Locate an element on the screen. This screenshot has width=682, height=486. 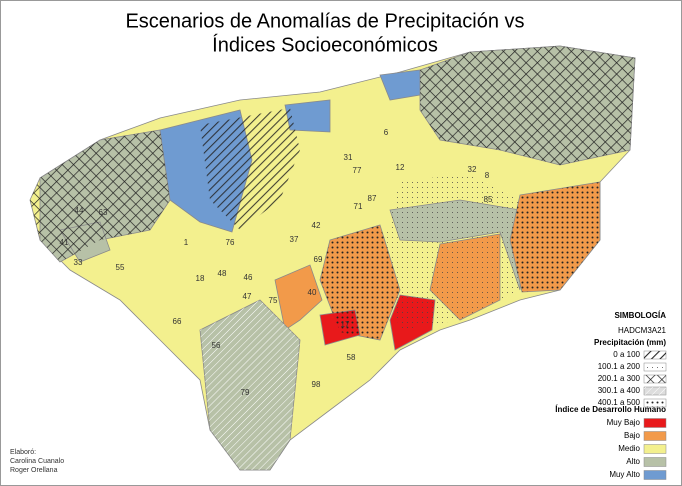
municipality-label: 40 is located at coordinates (312, 292).